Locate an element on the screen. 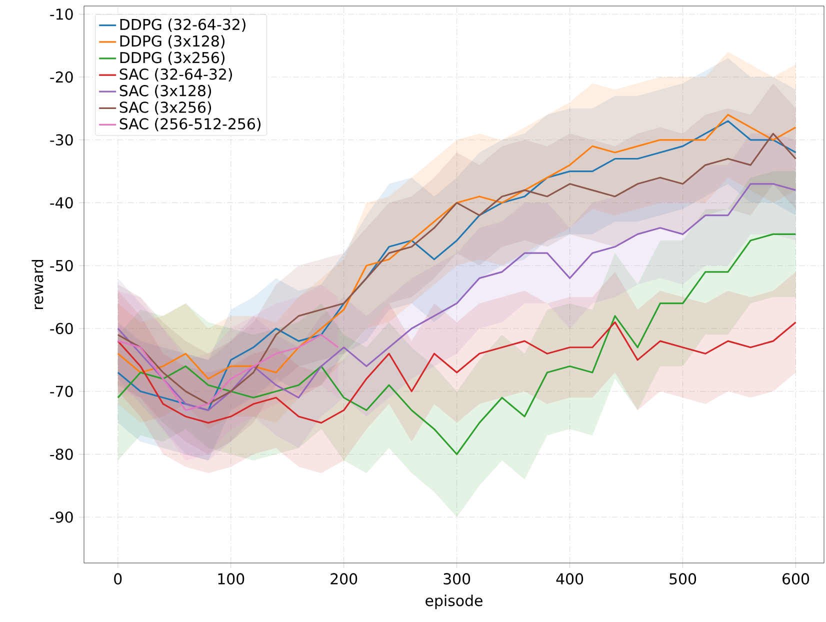 This screenshot has width=826, height=622. x-tick-label: 600 is located at coordinates (796, 578).